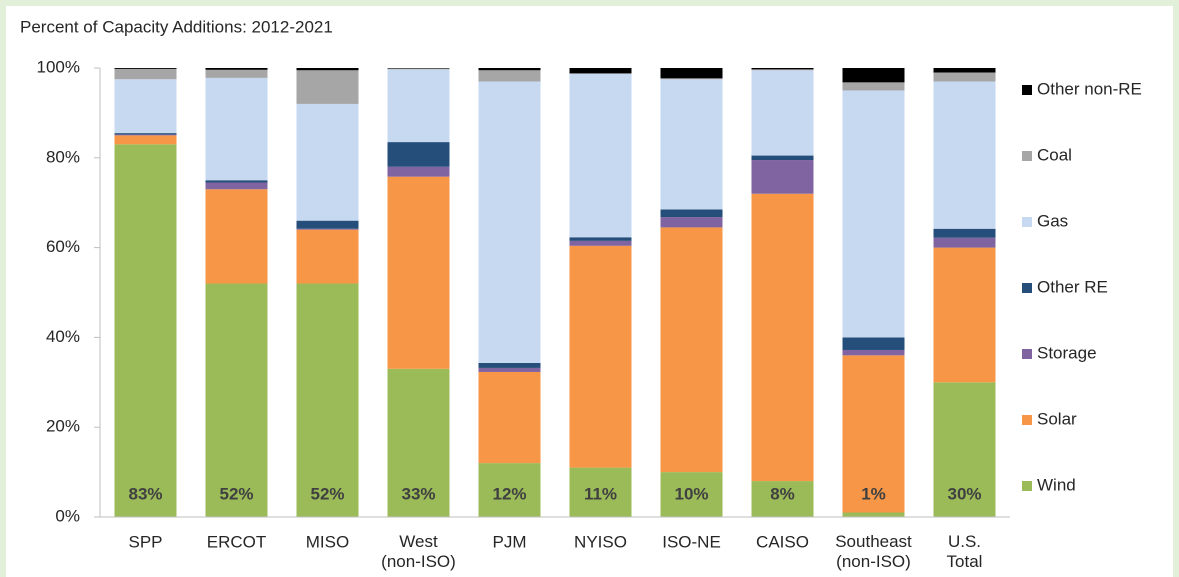 The height and width of the screenshot is (577, 1179). What do you see at coordinates (63, 156) in the screenshot?
I see `y-tick-label: 80%` at bounding box center [63, 156].